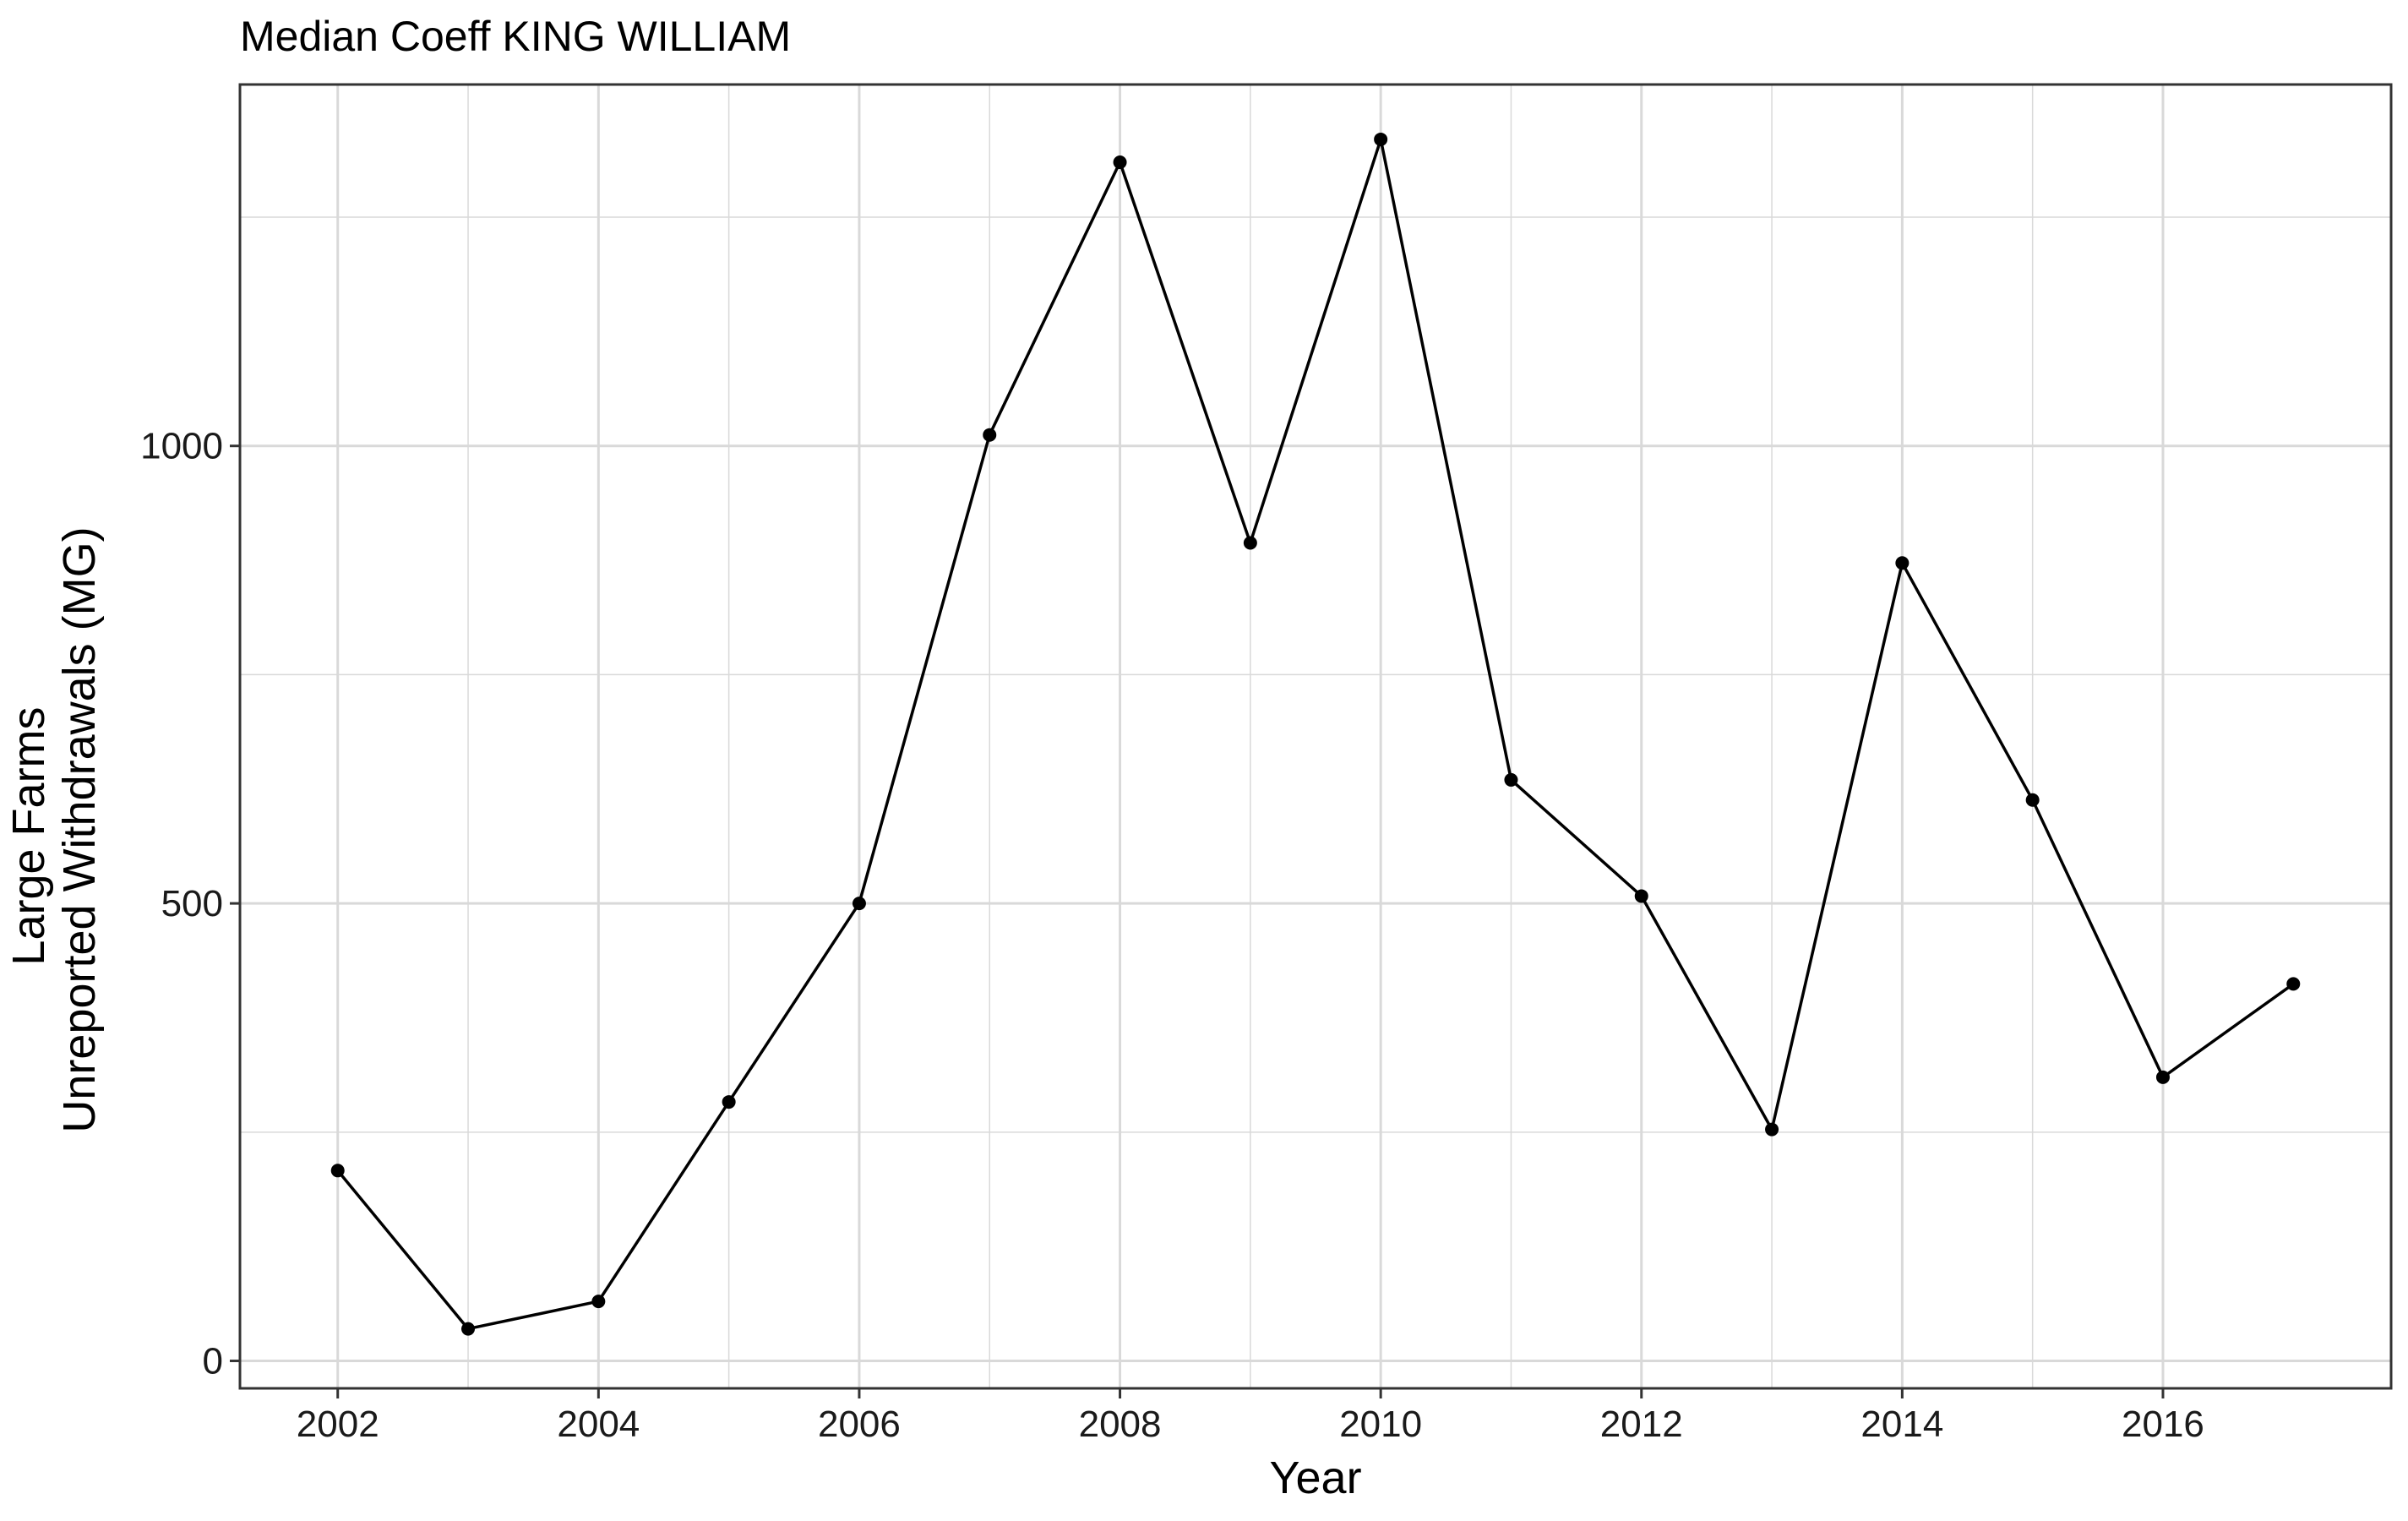 The image size is (2408, 1521). What do you see at coordinates (1315, 1478) in the screenshot?
I see `x-axis-title: Year` at bounding box center [1315, 1478].